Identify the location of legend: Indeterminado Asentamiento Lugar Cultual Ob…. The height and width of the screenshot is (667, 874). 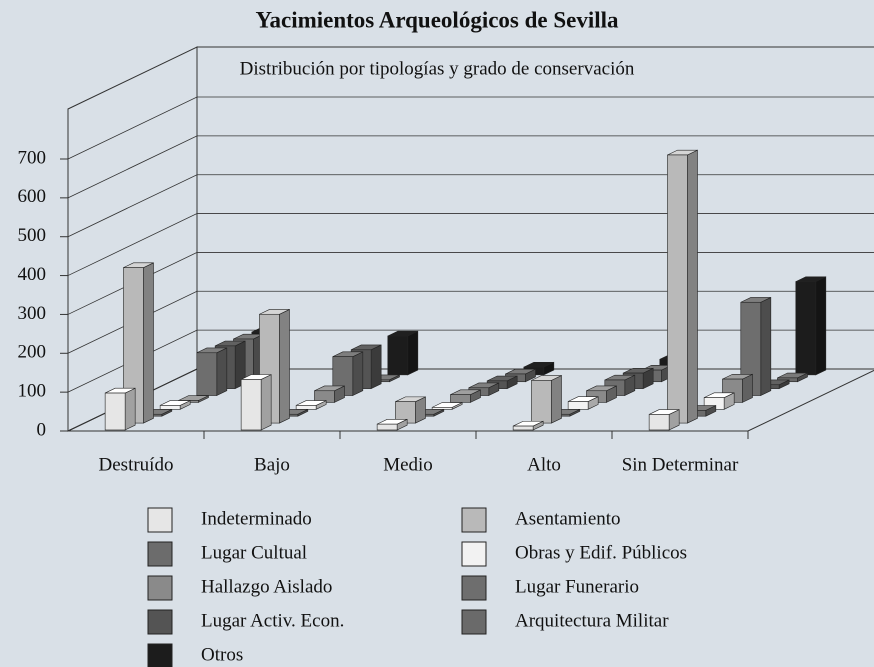
(417, 587).